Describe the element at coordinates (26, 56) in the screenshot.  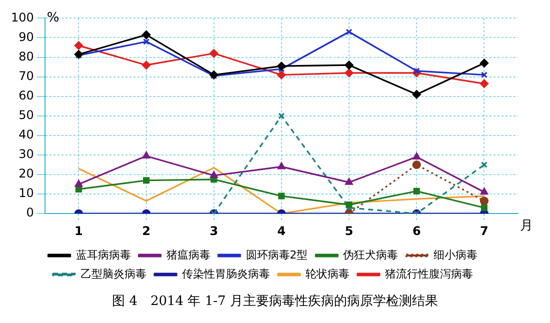
I see `y-tick-label: 80` at that location.